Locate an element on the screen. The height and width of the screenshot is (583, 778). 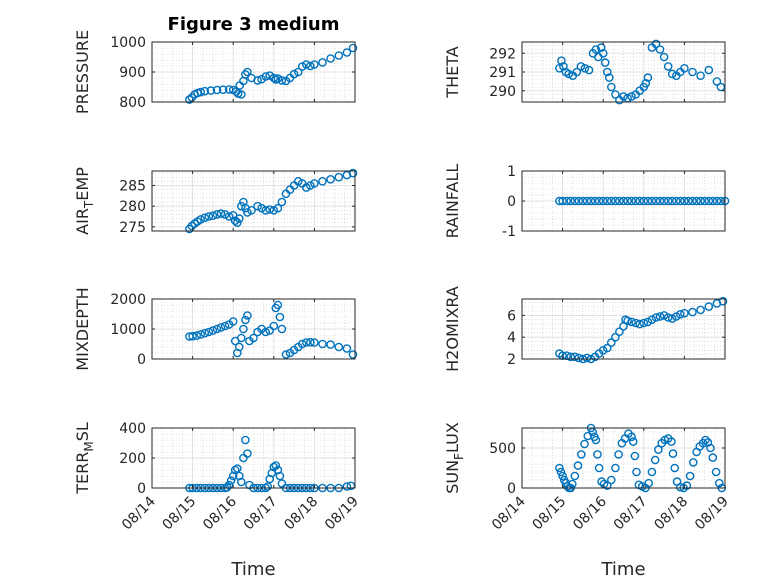
xtick-label: 08/19 is located at coordinates (342, 514).